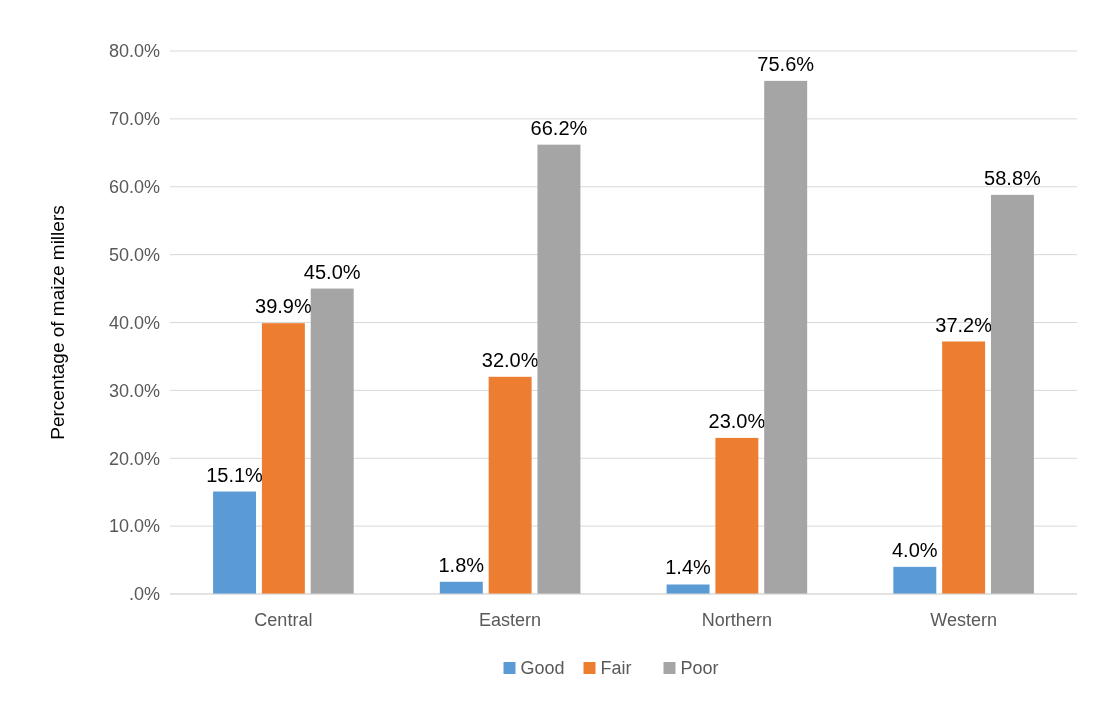 This screenshot has width=1099, height=702. Describe the element at coordinates (461, 564) in the screenshot. I see `data-label: 1.8%` at that location.